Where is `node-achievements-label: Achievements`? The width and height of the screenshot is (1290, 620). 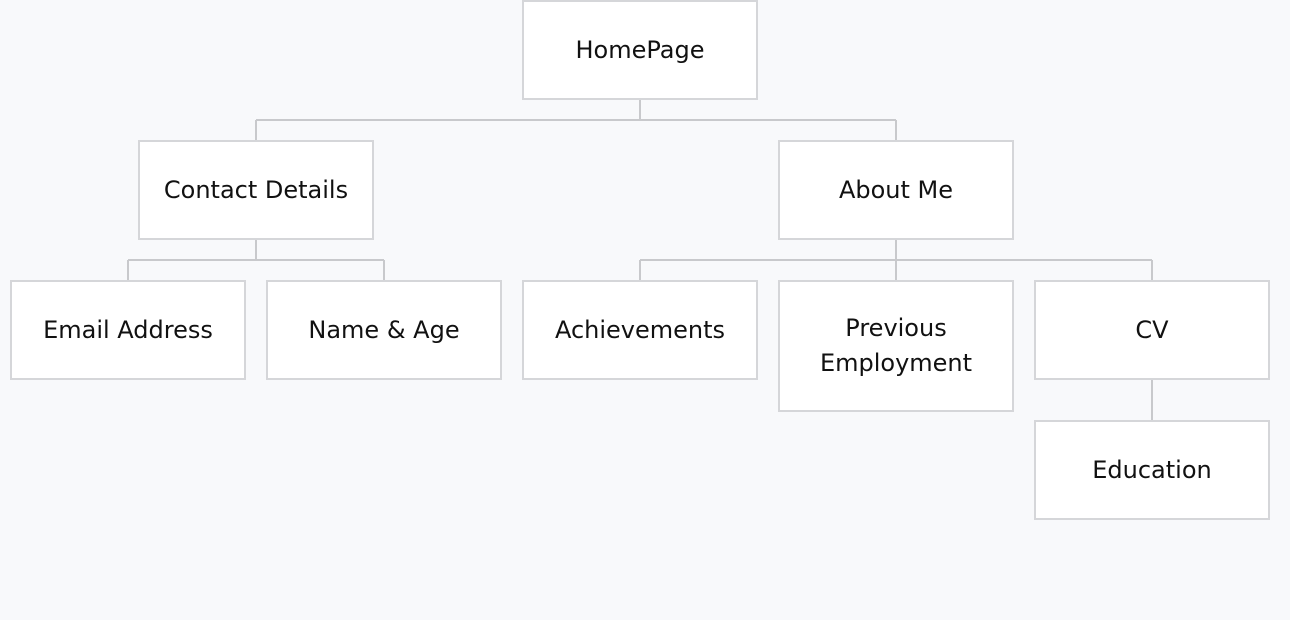
node-achievements-label: Achievements is located at coordinates (640, 329).